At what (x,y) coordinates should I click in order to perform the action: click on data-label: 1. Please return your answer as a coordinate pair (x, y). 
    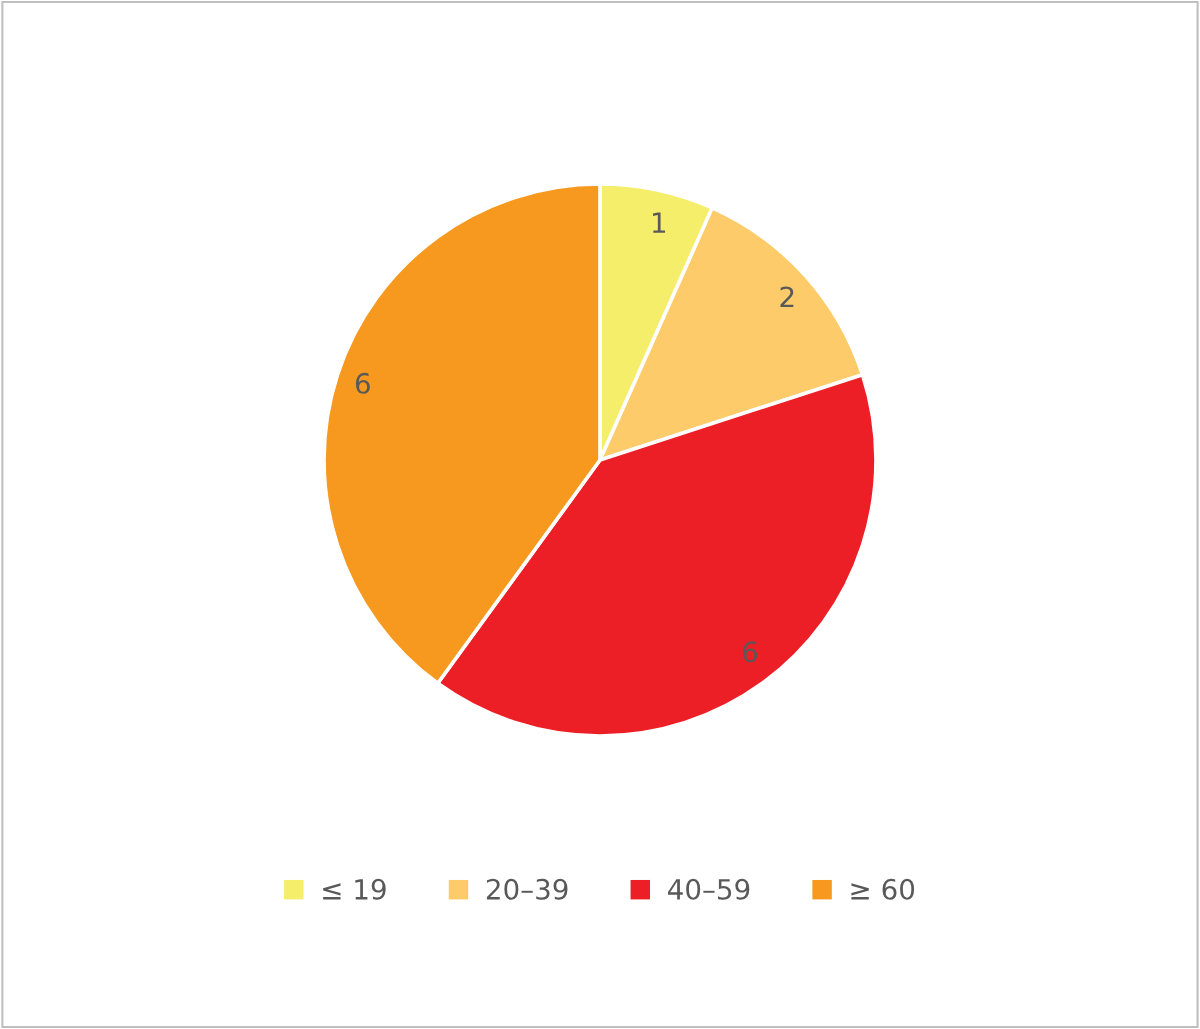
    Looking at the image, I should click on (659, 222).